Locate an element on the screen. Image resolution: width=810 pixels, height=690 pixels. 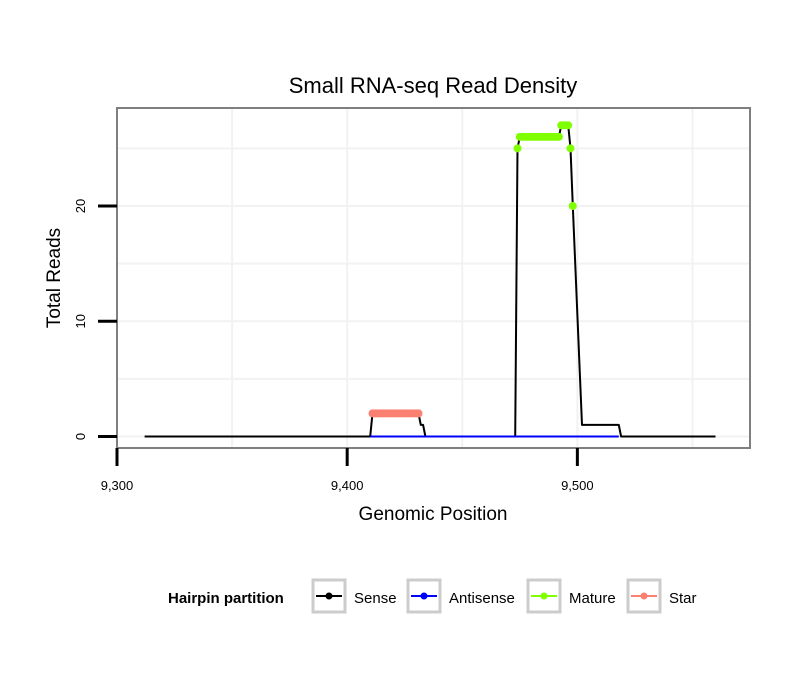
legend-label-star: Star is located at coordinates (683, 598).